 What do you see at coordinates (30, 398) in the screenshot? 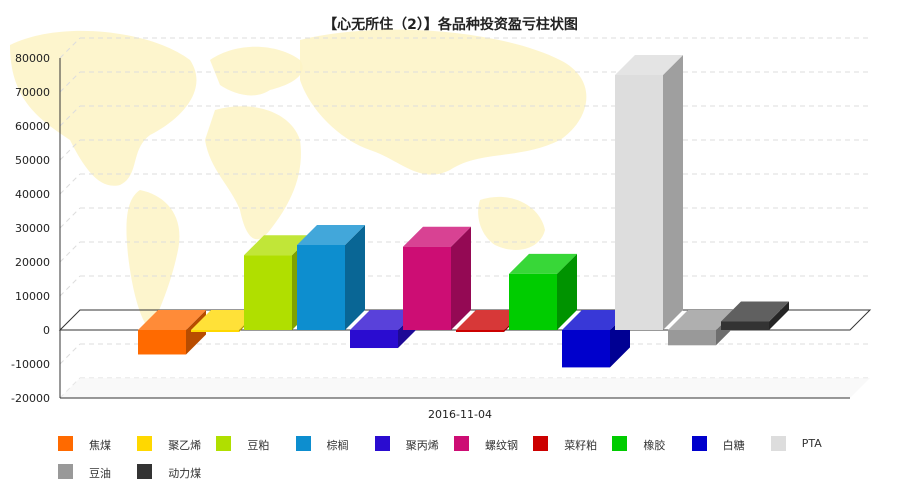
I see `y-tick-label: -20000` at bounding box center [30, 398].